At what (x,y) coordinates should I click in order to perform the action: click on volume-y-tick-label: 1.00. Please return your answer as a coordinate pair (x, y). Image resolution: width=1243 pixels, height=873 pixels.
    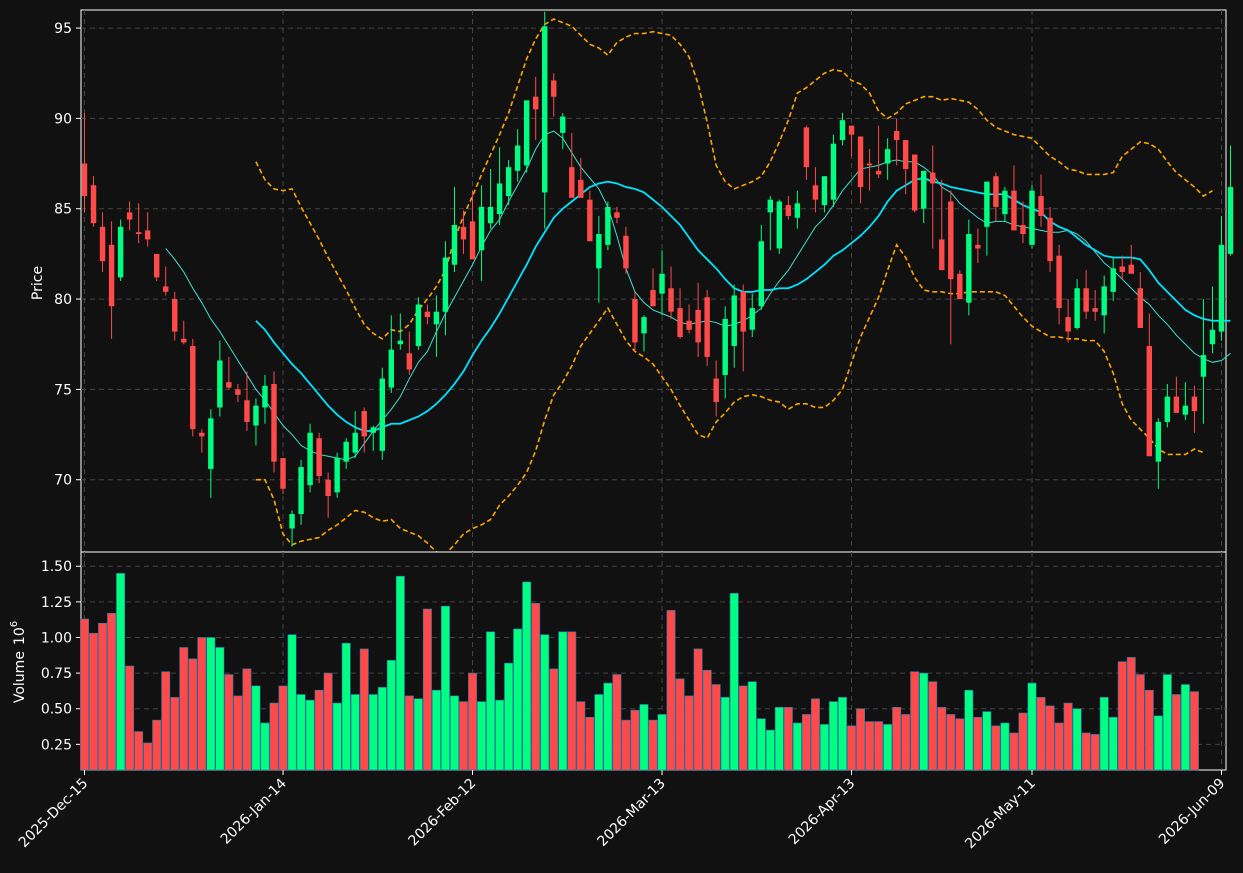
    Looking at the image, I should click on (56, 638).